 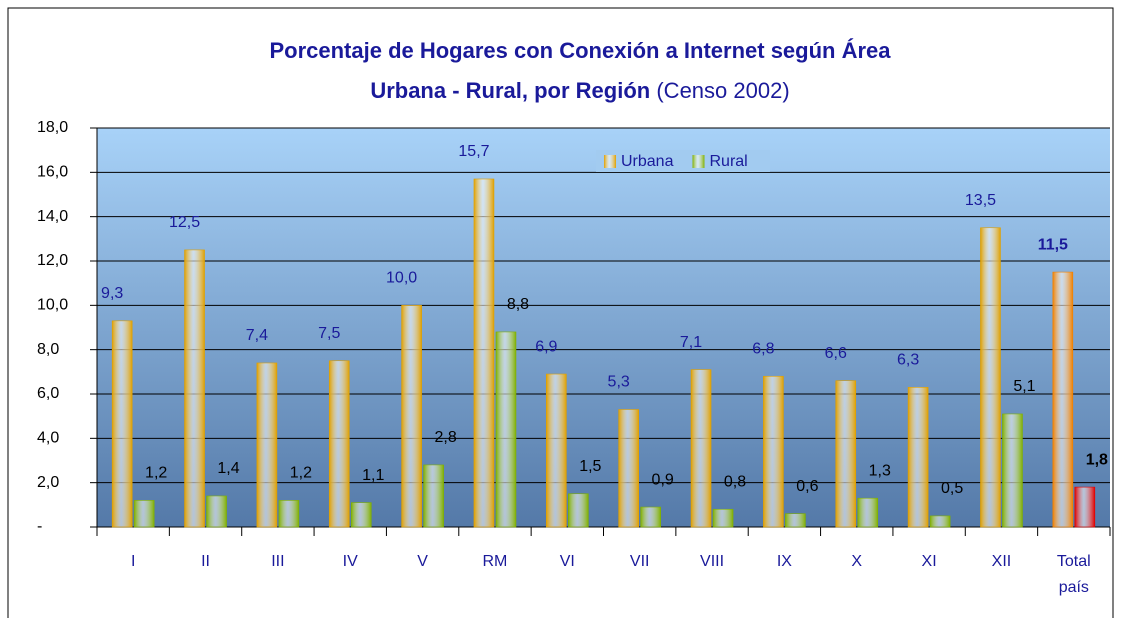 I want to click on y-tick-label: 8,0, so click(x=48, y=349).